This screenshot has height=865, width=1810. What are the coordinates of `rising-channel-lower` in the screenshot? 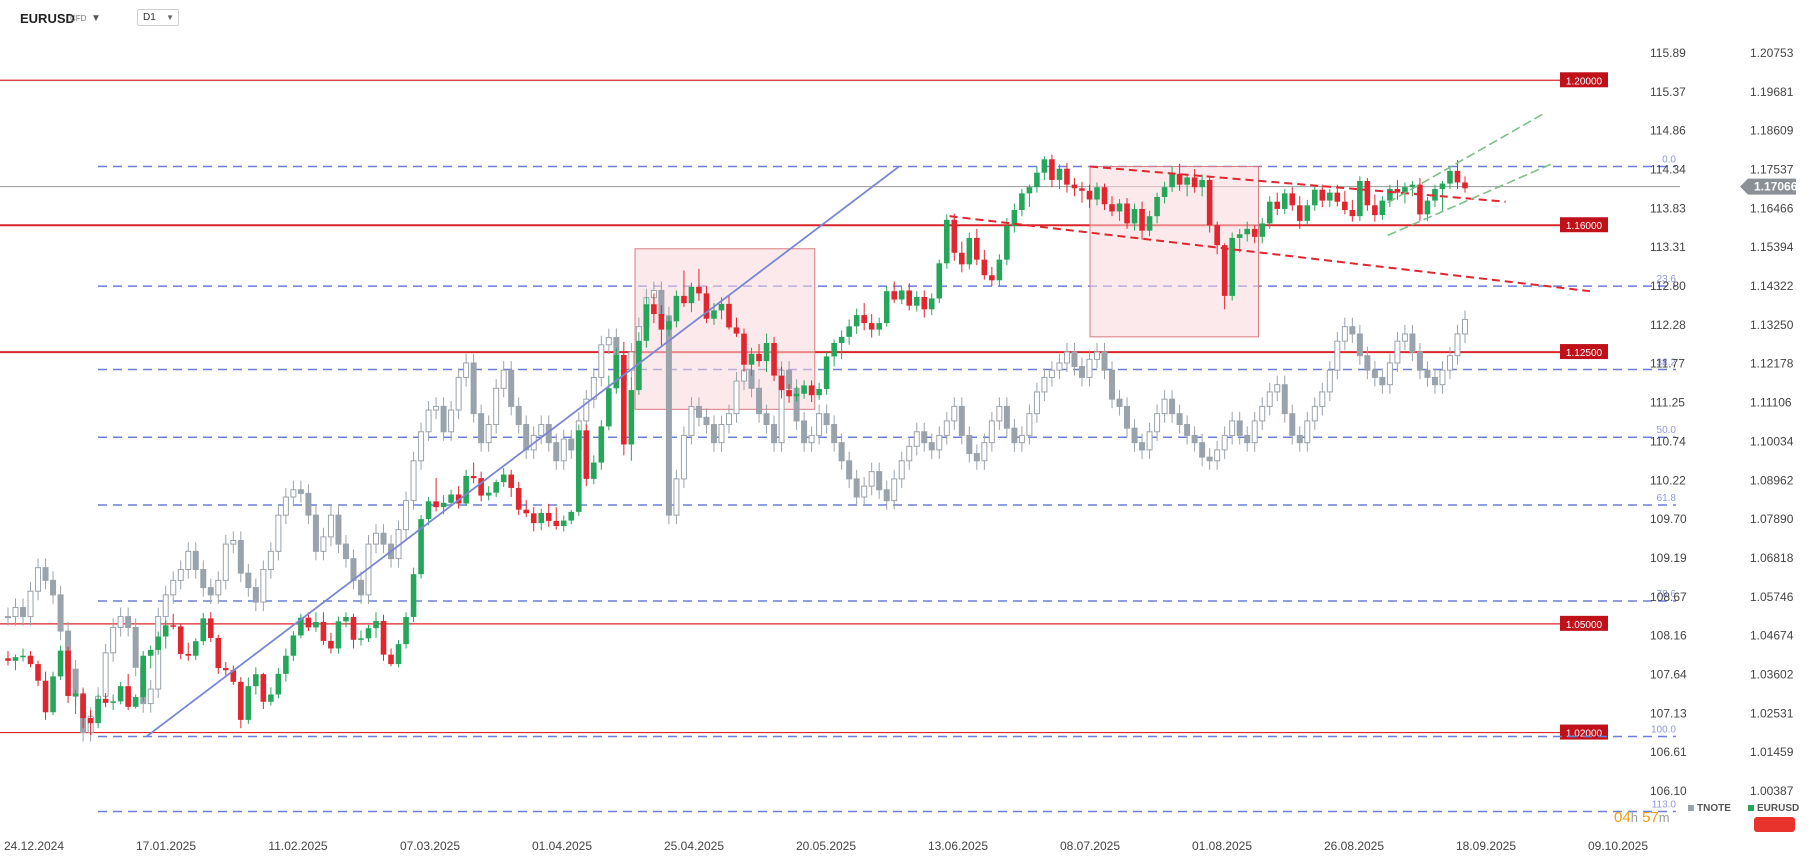 It's located at (1469, 200).